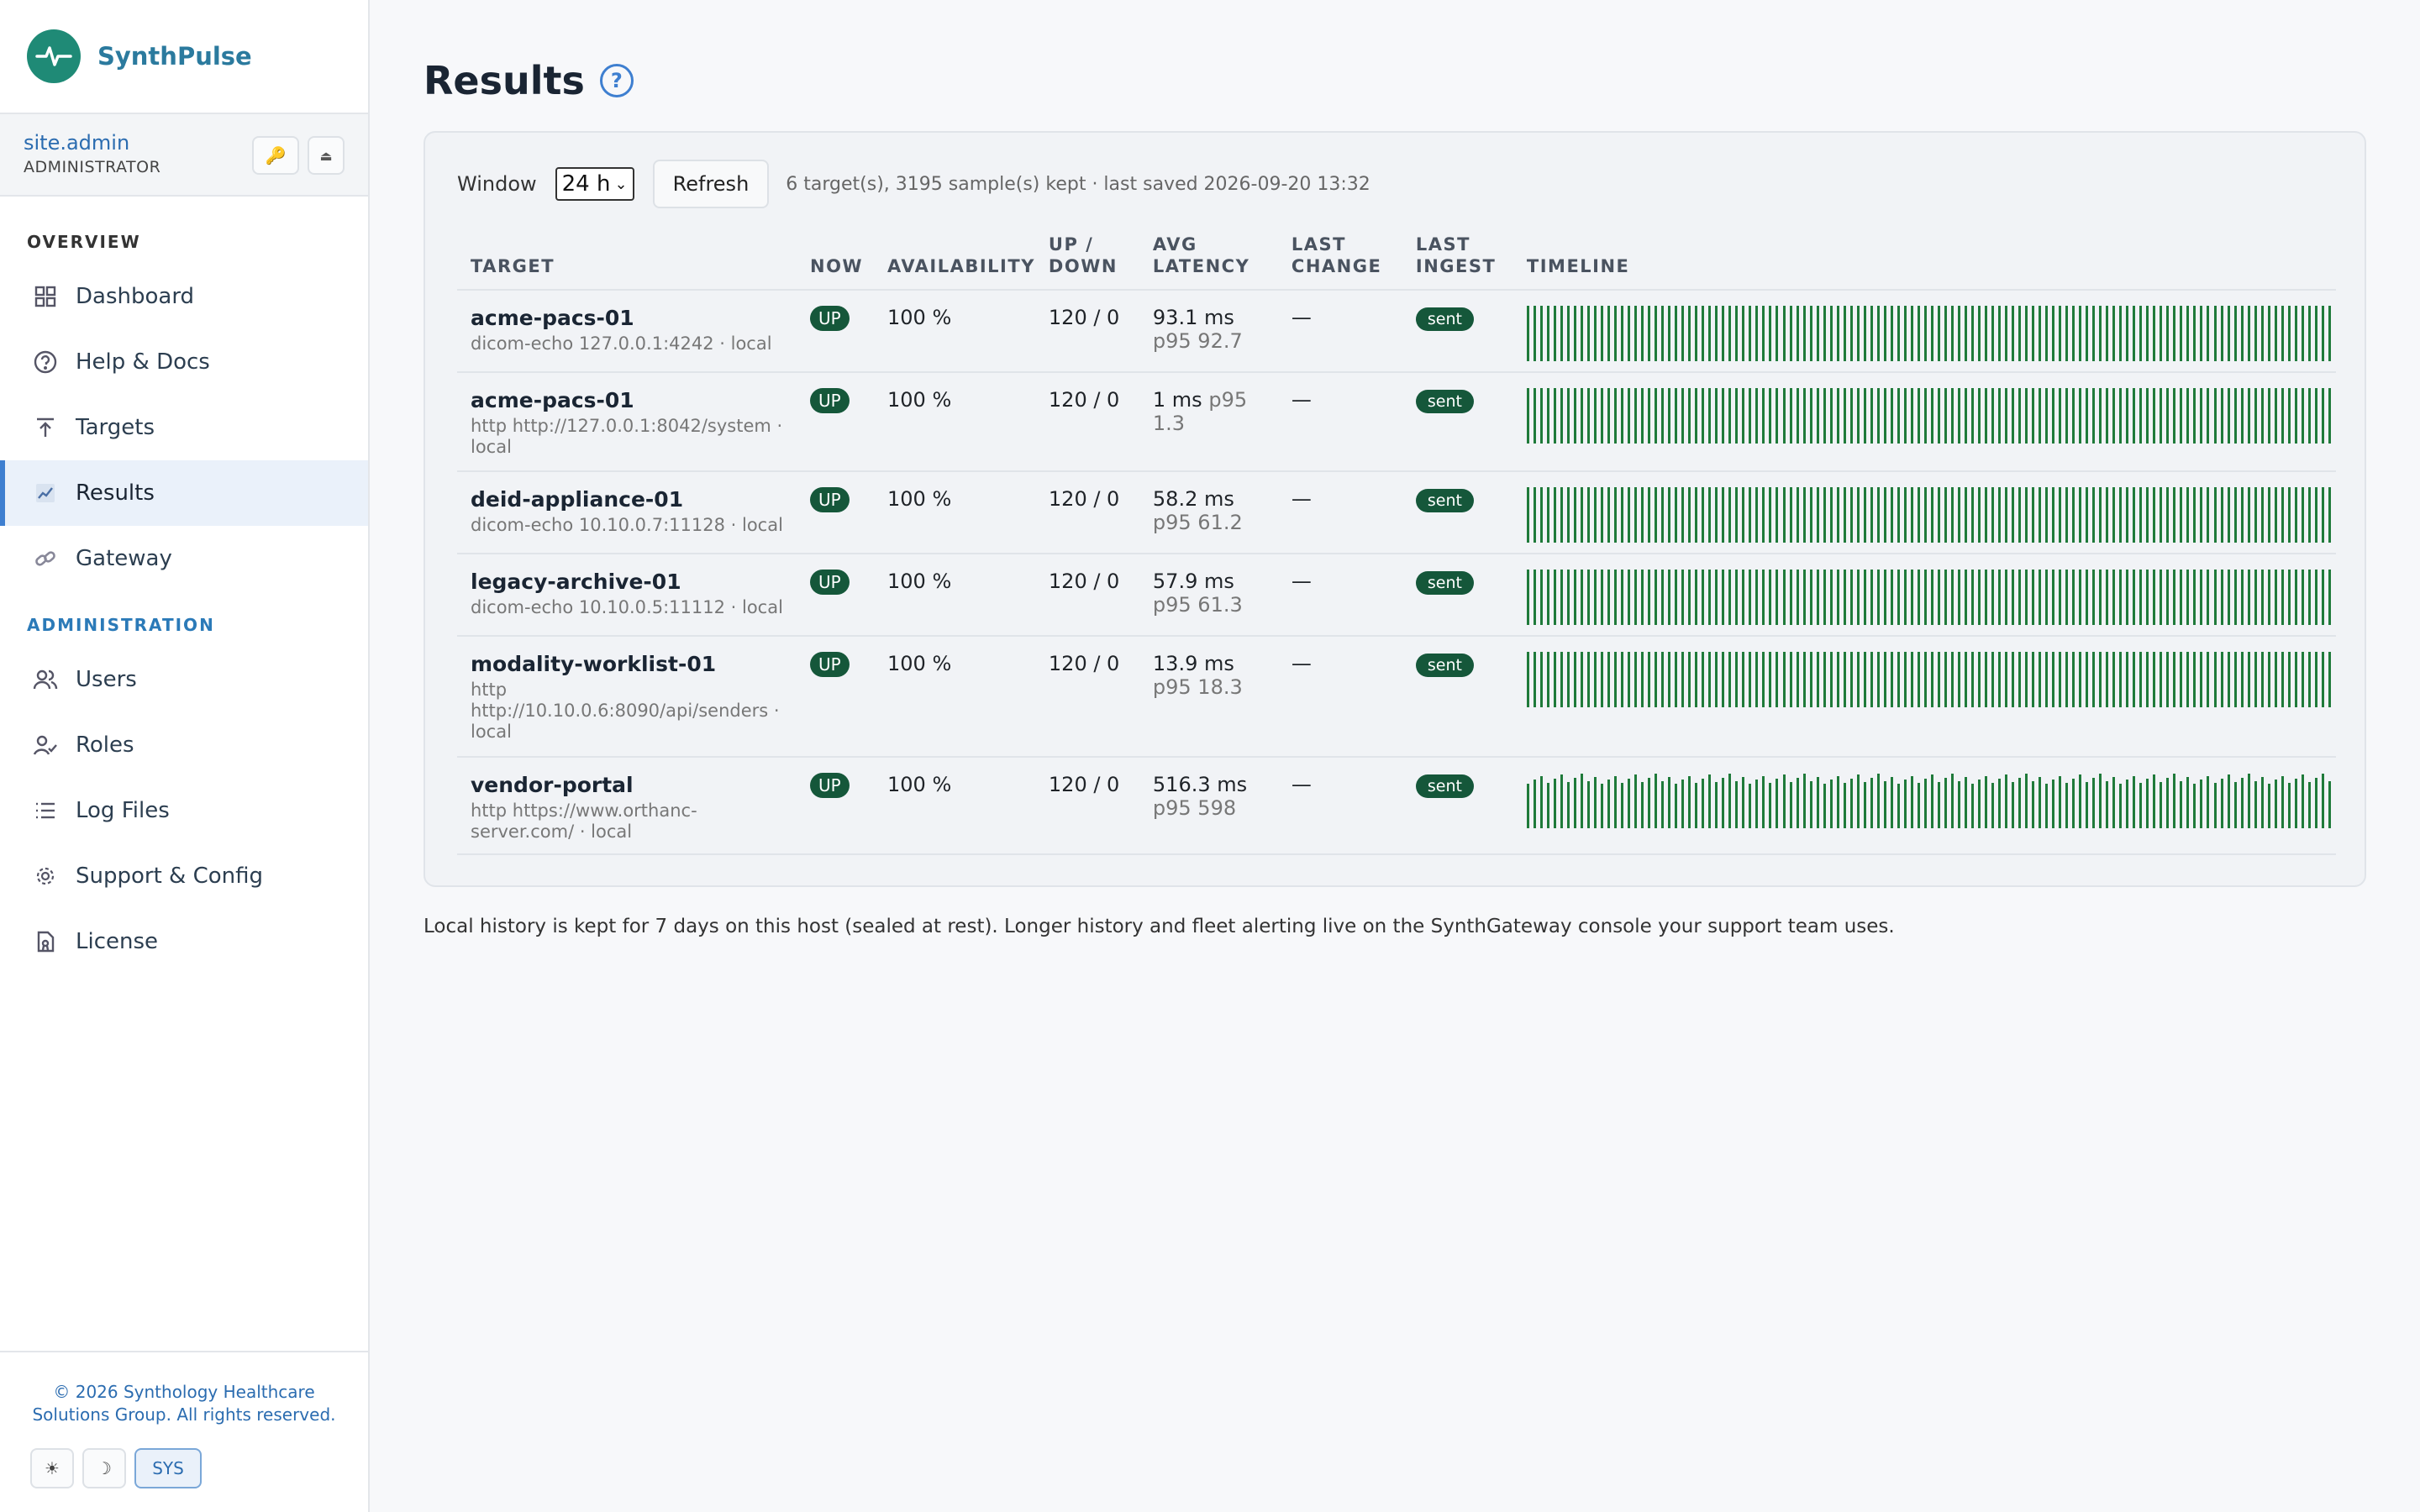  What do you see at coordinates (1929, 597) in the screenshot?
I see `timeline-sparkline` at bounding box center [1929, 597].